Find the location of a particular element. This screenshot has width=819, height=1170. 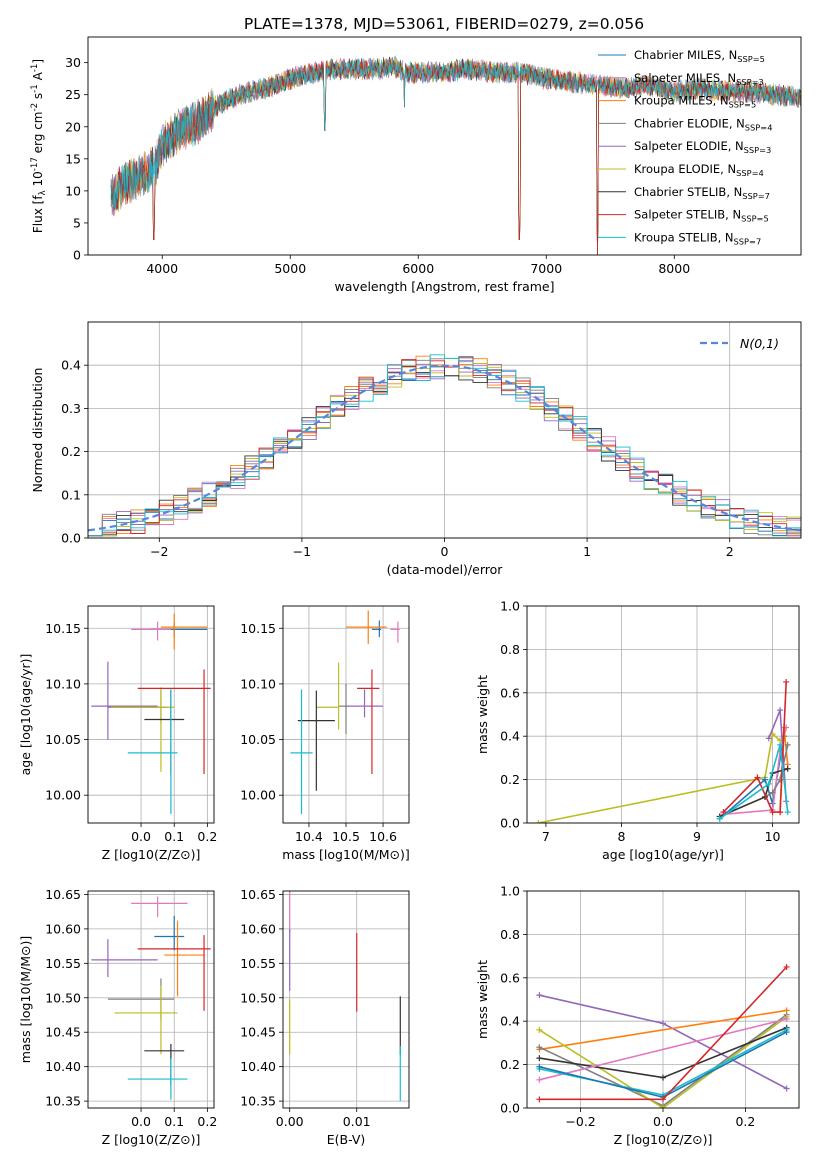

x-tick-label: 0.2 is located at coordinates (207, 1121).